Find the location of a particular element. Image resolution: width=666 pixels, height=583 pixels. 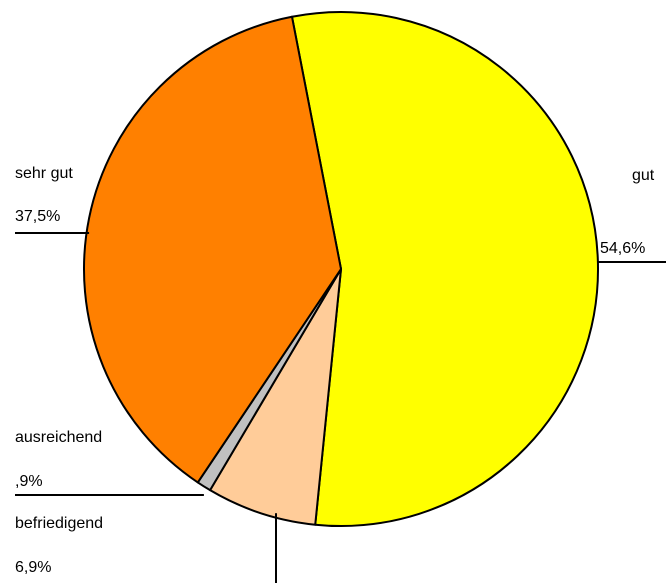

slice-value-sehr-gut: 37,5% is located at coordinates (37, 216).